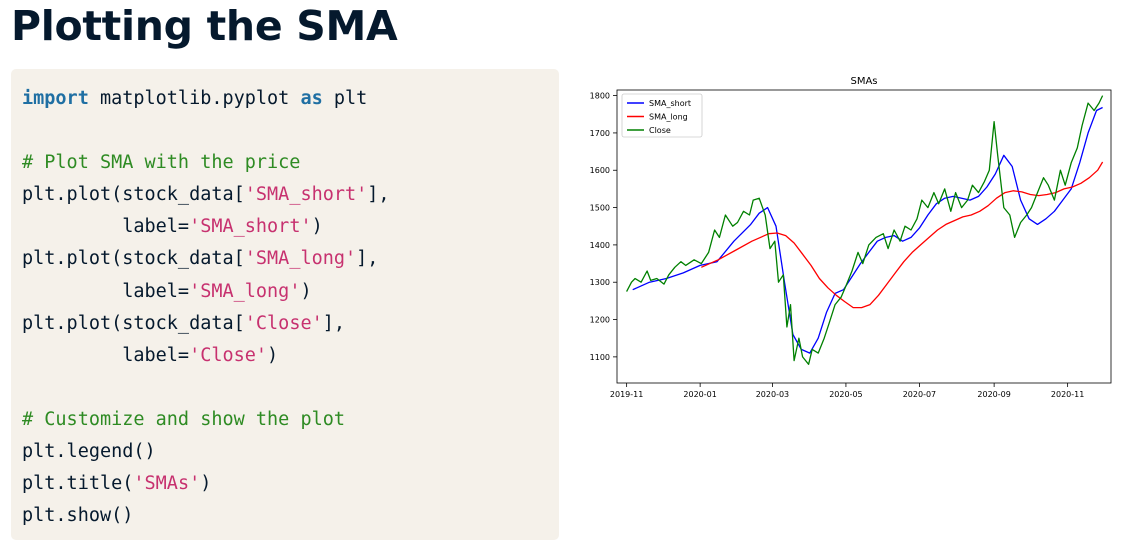 This screenshot has height=543, width=1142. I want to click on code-line: # Plot SMA with the price, so click(206, 163).